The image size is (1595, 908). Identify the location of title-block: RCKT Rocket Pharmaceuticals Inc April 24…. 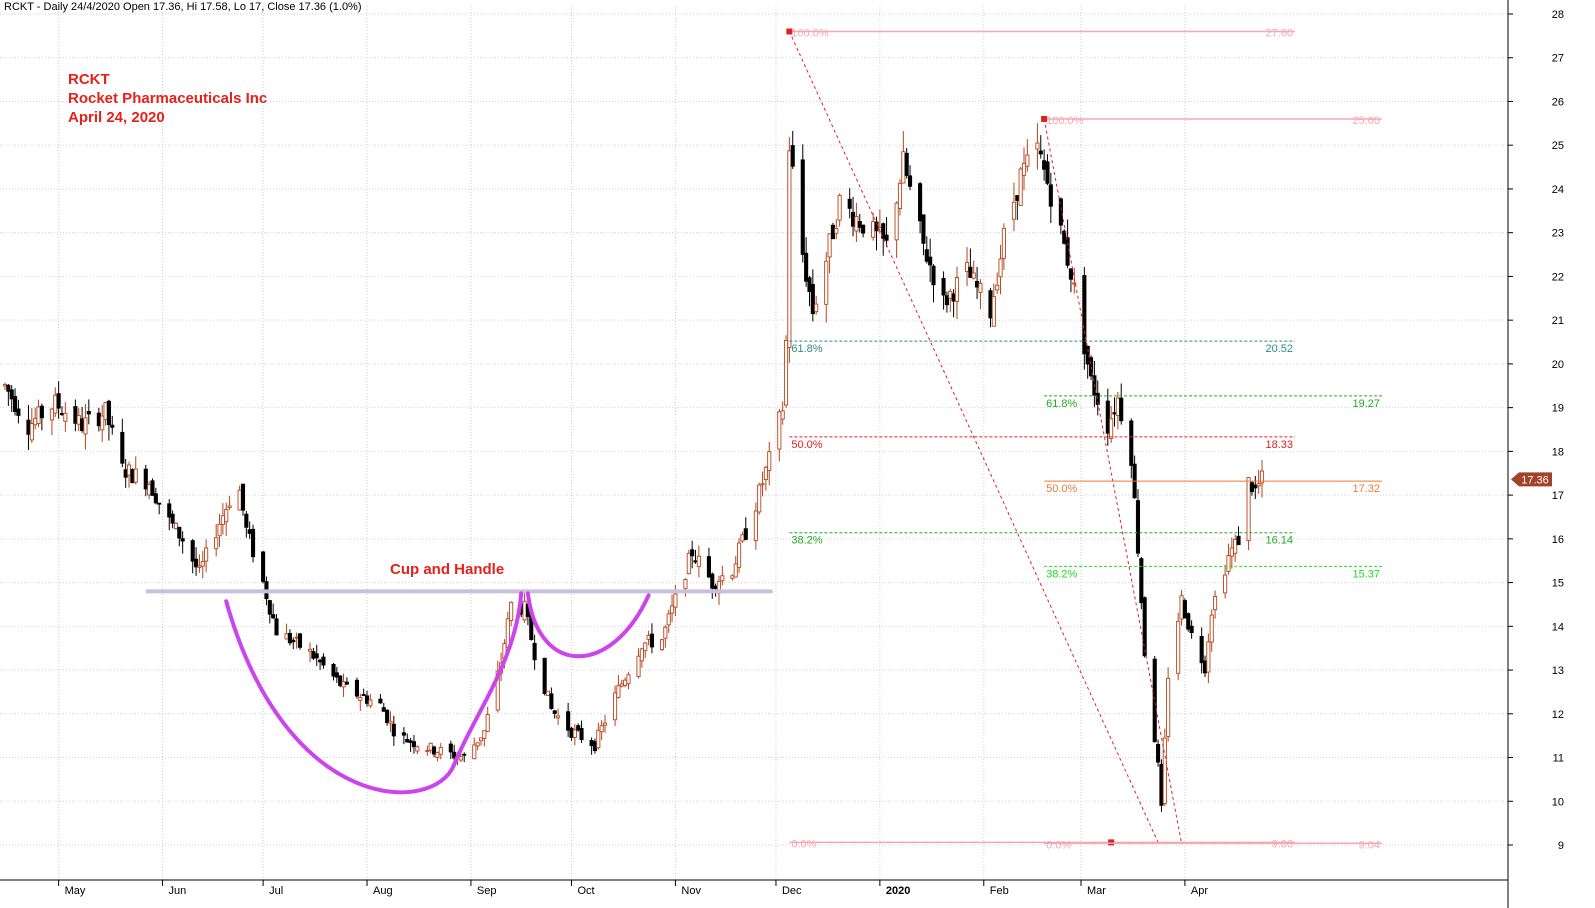
(167, 98).